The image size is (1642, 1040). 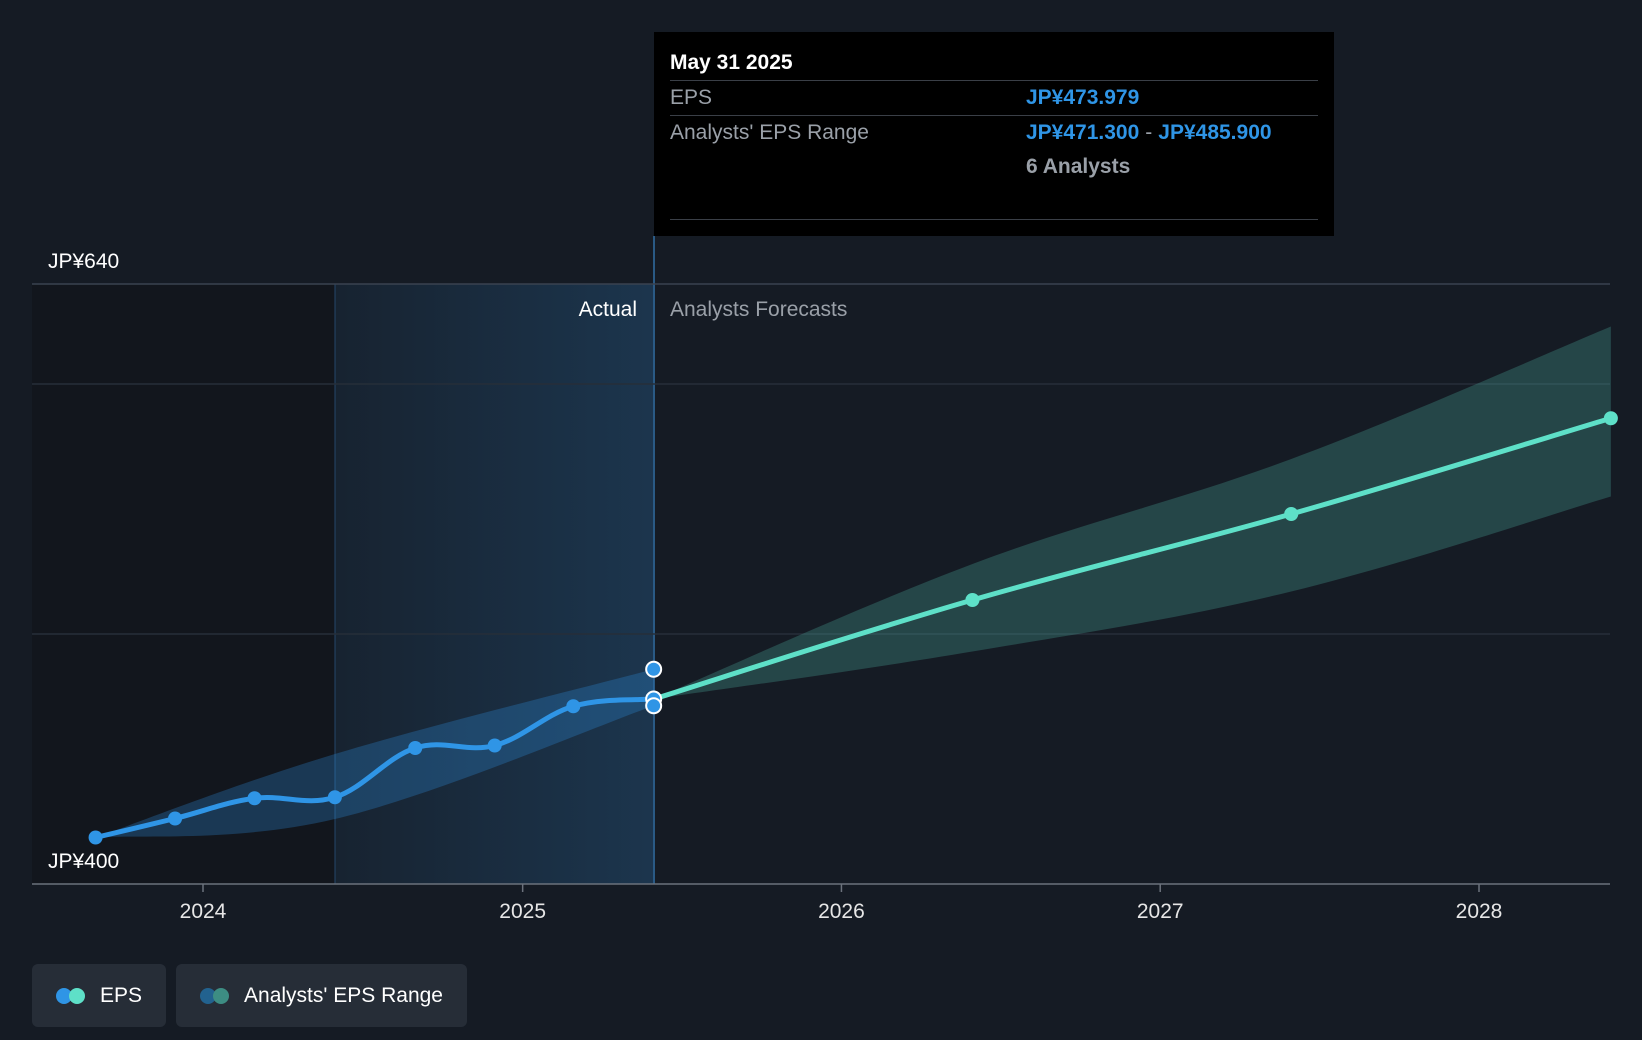 What do you see at coordinates (1160, 911) in the screenshot?
I see `x-tick-label: 2027` at bounding box center [1160, 911].